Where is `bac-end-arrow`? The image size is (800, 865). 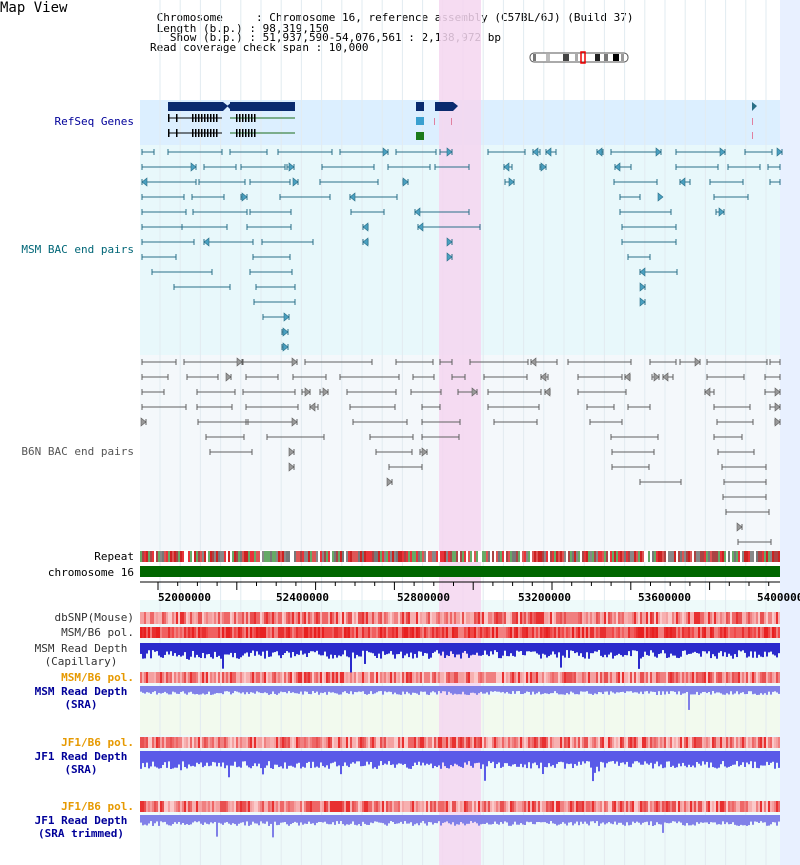
bac-end-arrow is located at coordinates (642, 302).